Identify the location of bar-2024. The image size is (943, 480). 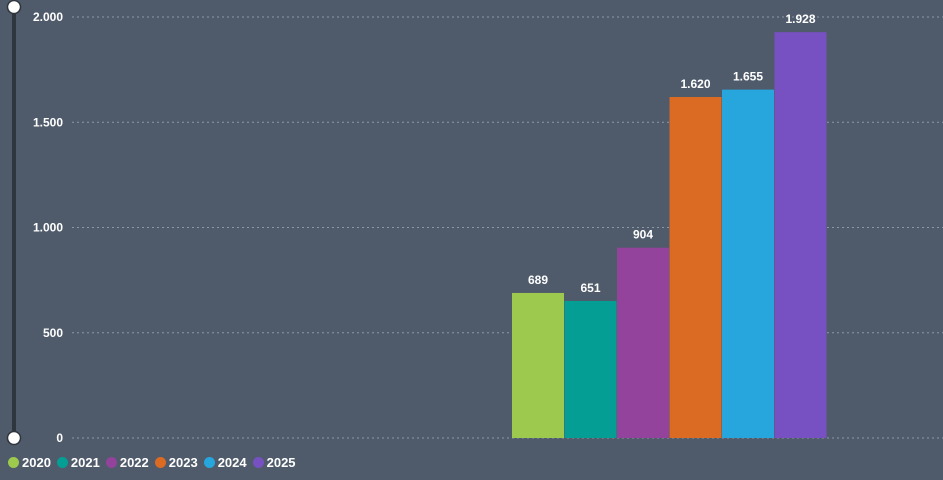
(748, 263).